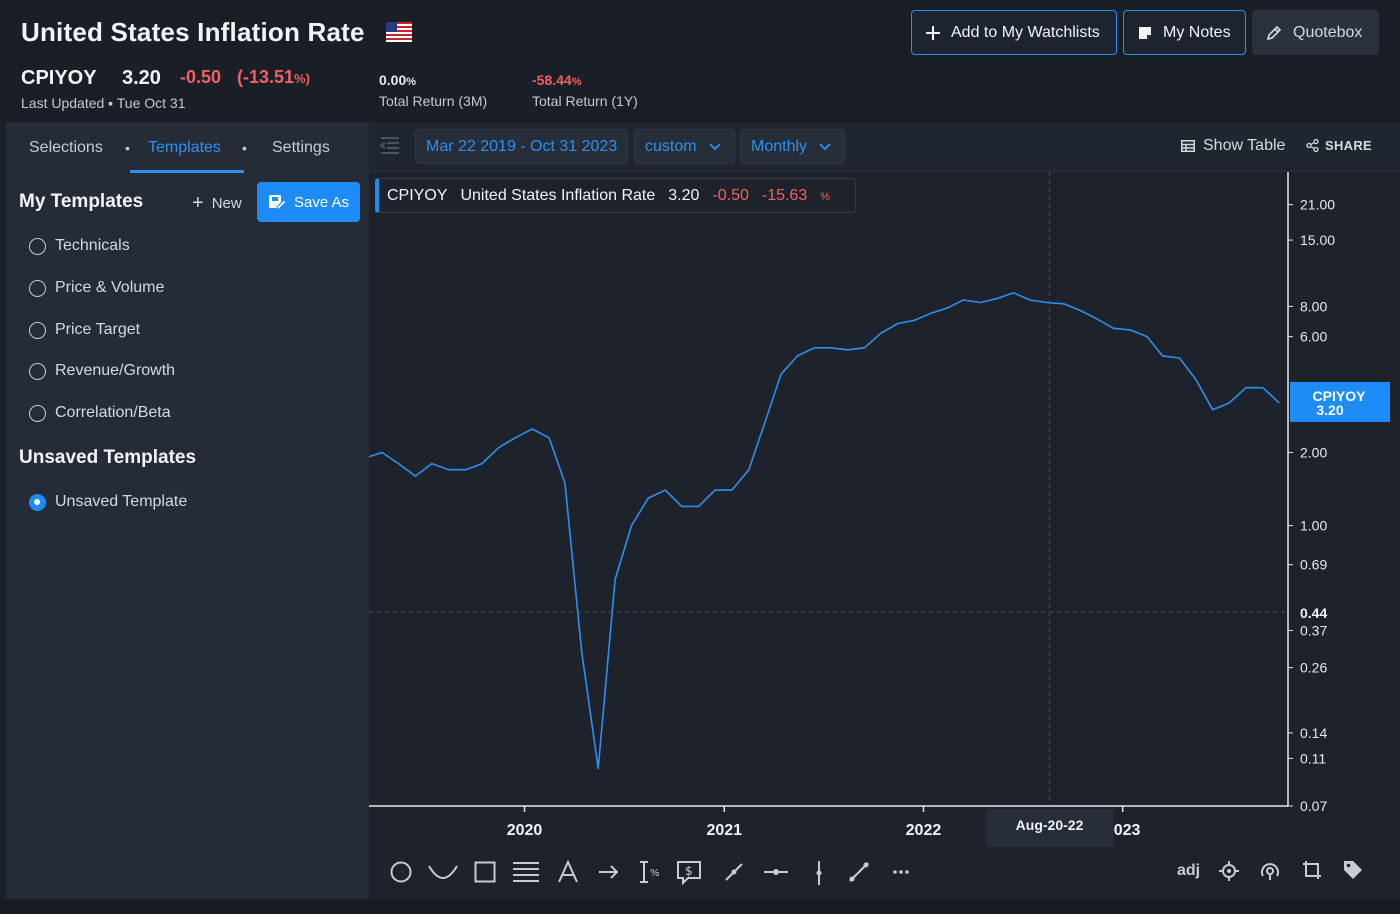 This screenshot has height=914, width=1400. I want to click on add-to-watchlist-button: Add to My Watchlists, so click(1014, 32).